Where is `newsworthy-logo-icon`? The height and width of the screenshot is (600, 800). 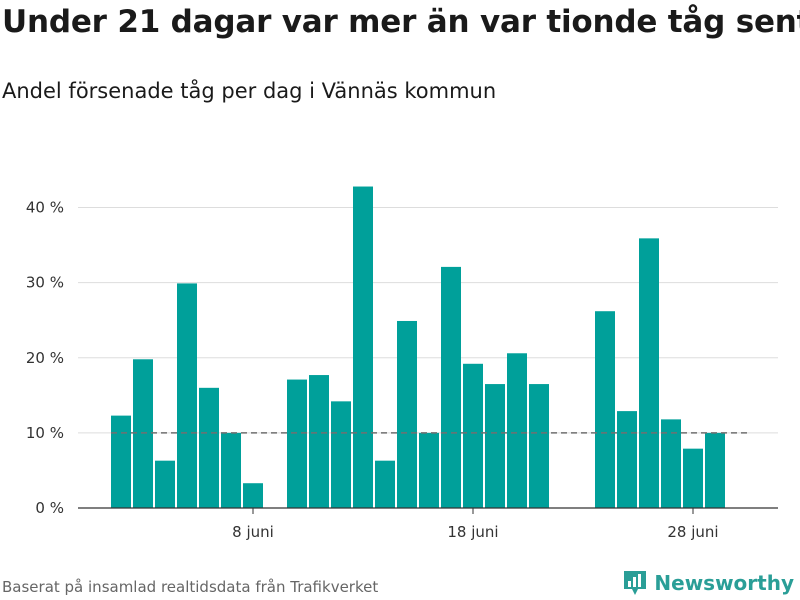 newsworthy-logo-icon is located at coordinates (635, 583).